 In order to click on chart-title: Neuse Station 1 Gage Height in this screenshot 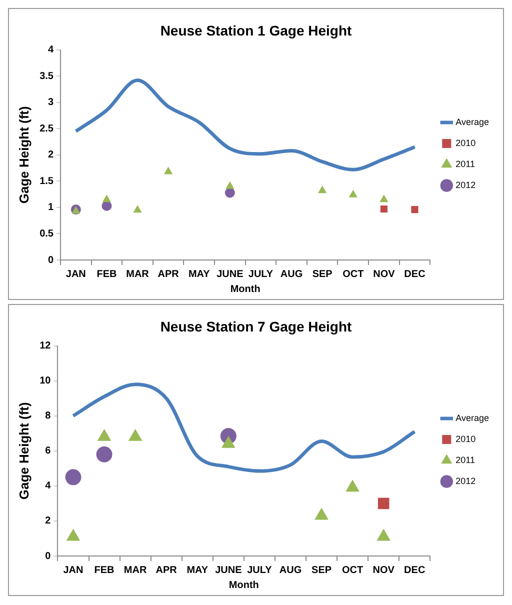, I will do `click(256, 30)`.